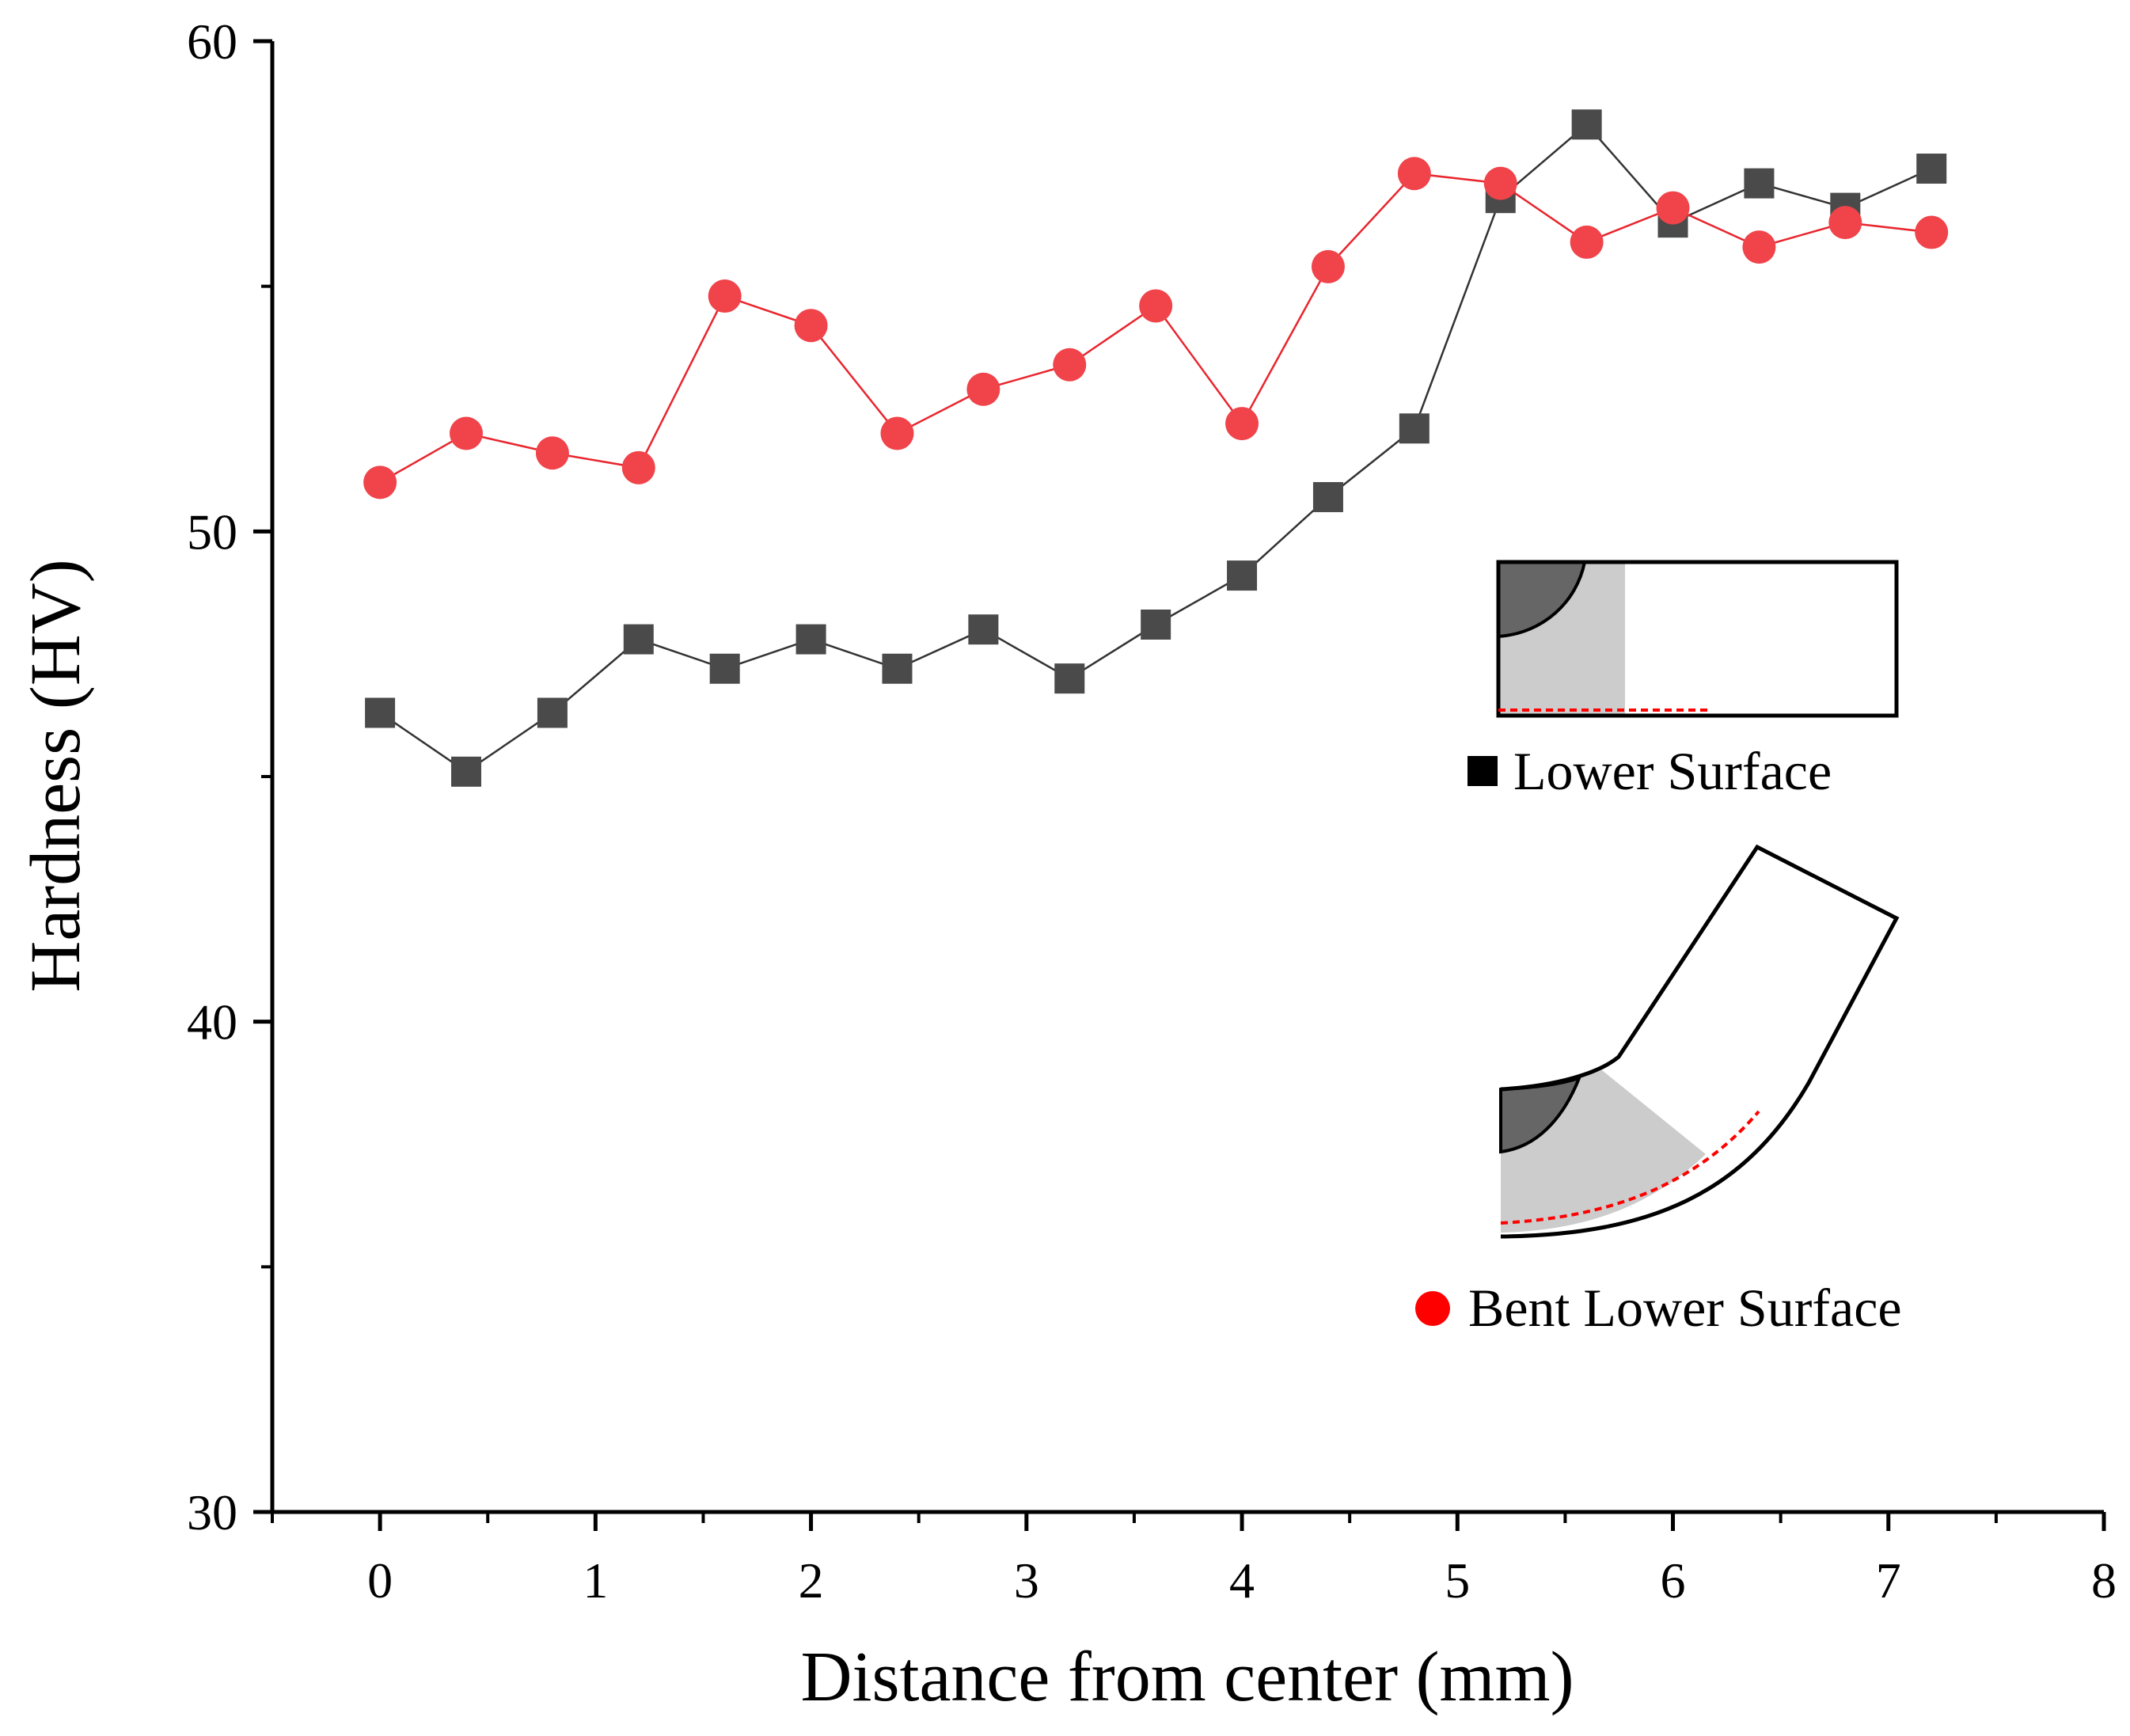  I want to click on y-tick-label: 50, so click(212, 531).